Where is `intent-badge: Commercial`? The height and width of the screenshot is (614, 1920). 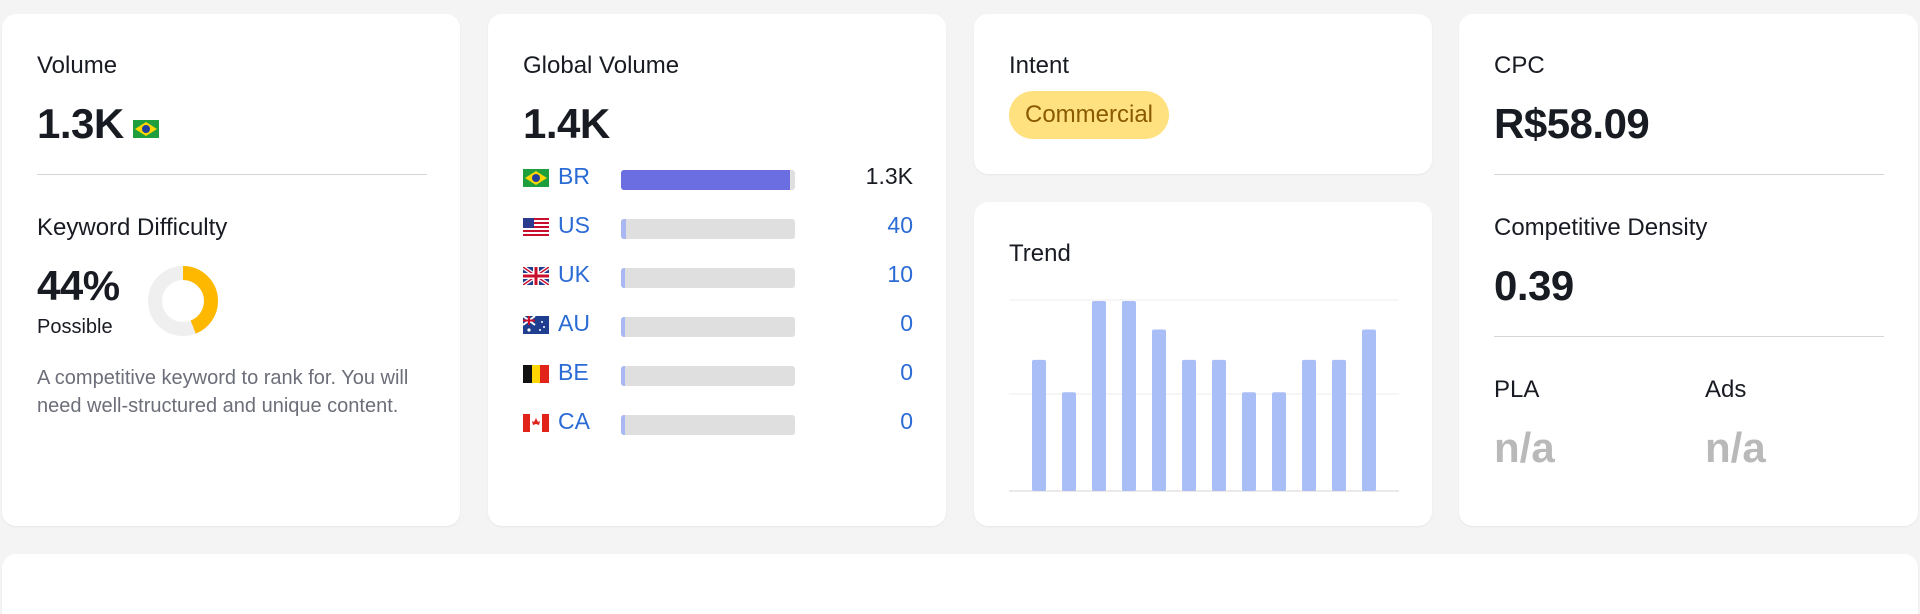
intent-badge: Commercial is located at coordinates (1089, 115).